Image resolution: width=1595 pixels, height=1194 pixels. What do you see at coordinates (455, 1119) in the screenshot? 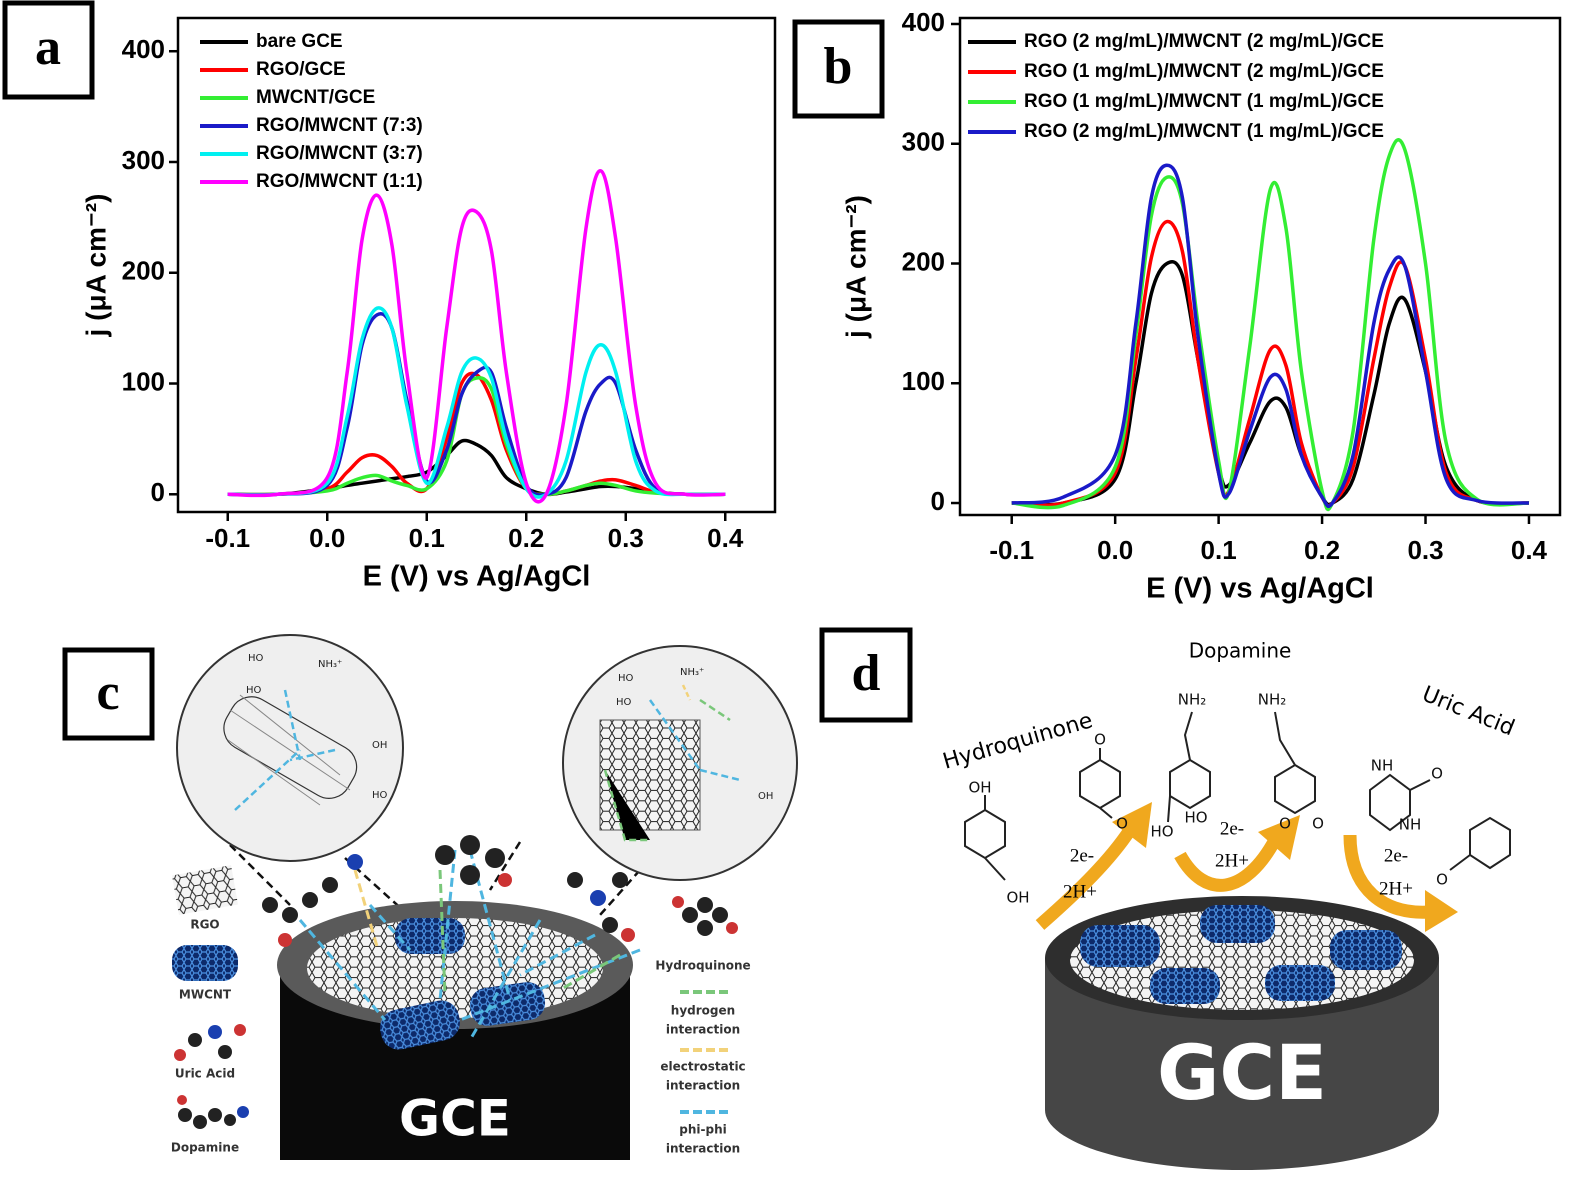
I see `electrode-label: GCE` at bounding box center [455, 1119].